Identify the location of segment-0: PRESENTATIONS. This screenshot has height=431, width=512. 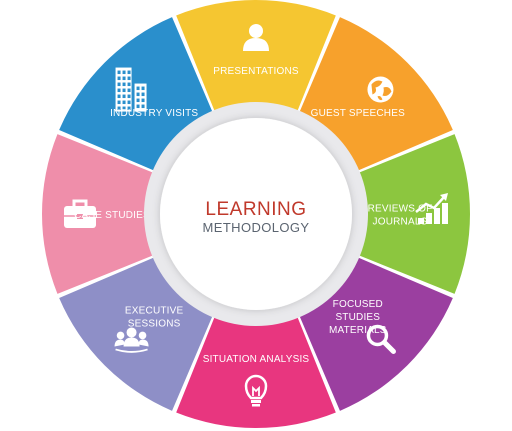
(256, 56).